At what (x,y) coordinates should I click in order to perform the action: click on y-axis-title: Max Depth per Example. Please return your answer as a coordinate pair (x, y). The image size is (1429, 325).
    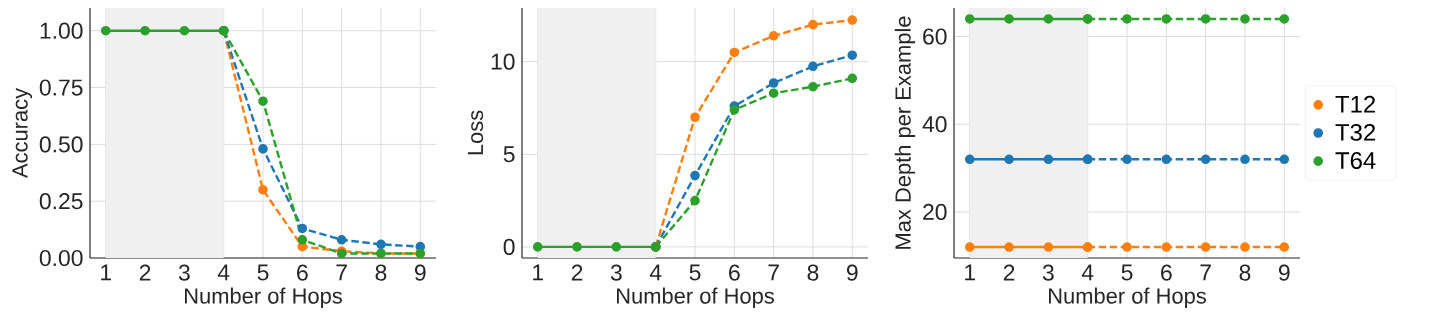
    Looking at the image, I should click on (905, 132).